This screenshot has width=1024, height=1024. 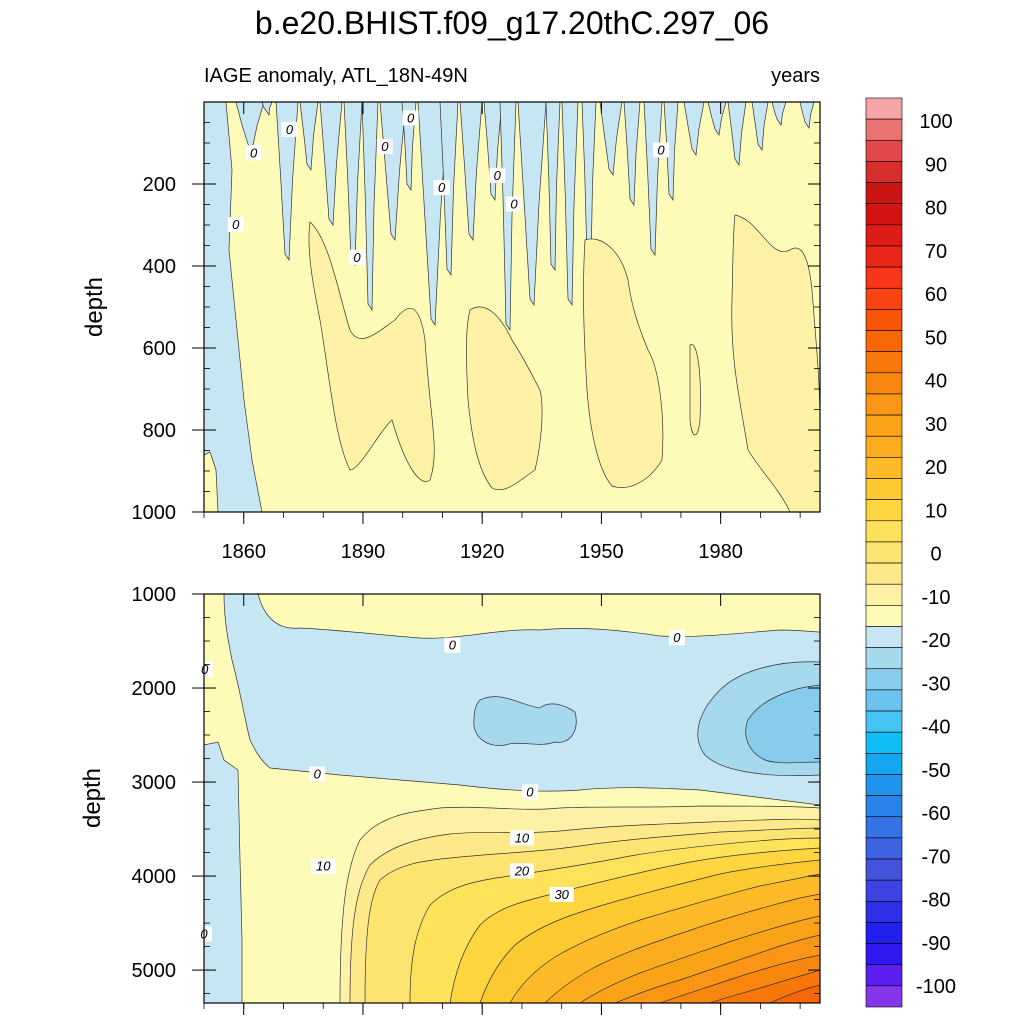 I want to click on lower-negative-left-edge, so click(x=223, y=872).